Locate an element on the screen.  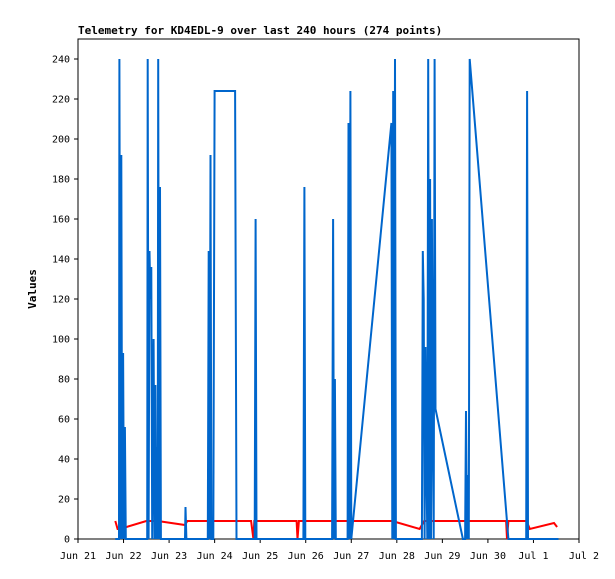
y-axis: 0 20 40 60 80 100 120 140 160 180 200 220 240 is located at coordinates (65, 300).